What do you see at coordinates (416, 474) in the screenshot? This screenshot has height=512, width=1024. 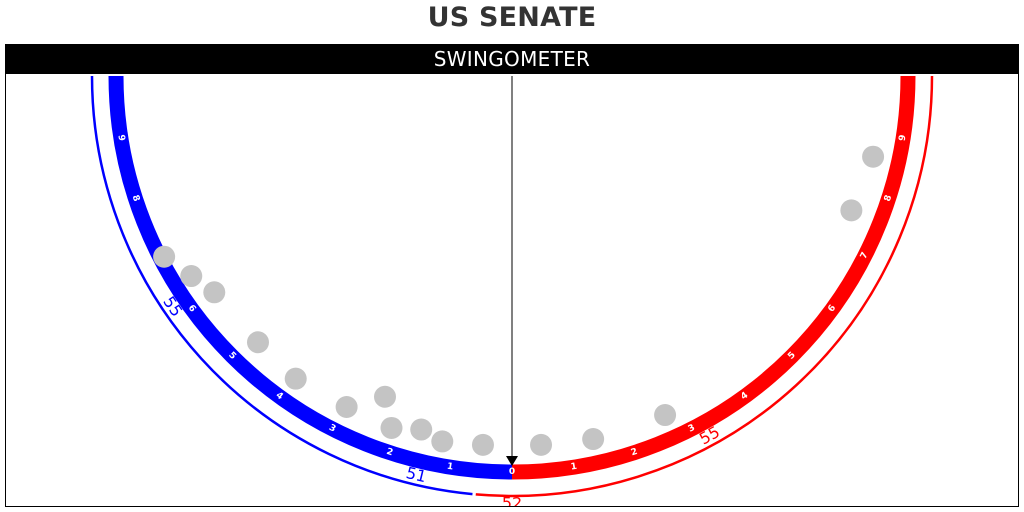 I see `dem-seat-count-label-outer: 51` at bounding box center [416, 474].